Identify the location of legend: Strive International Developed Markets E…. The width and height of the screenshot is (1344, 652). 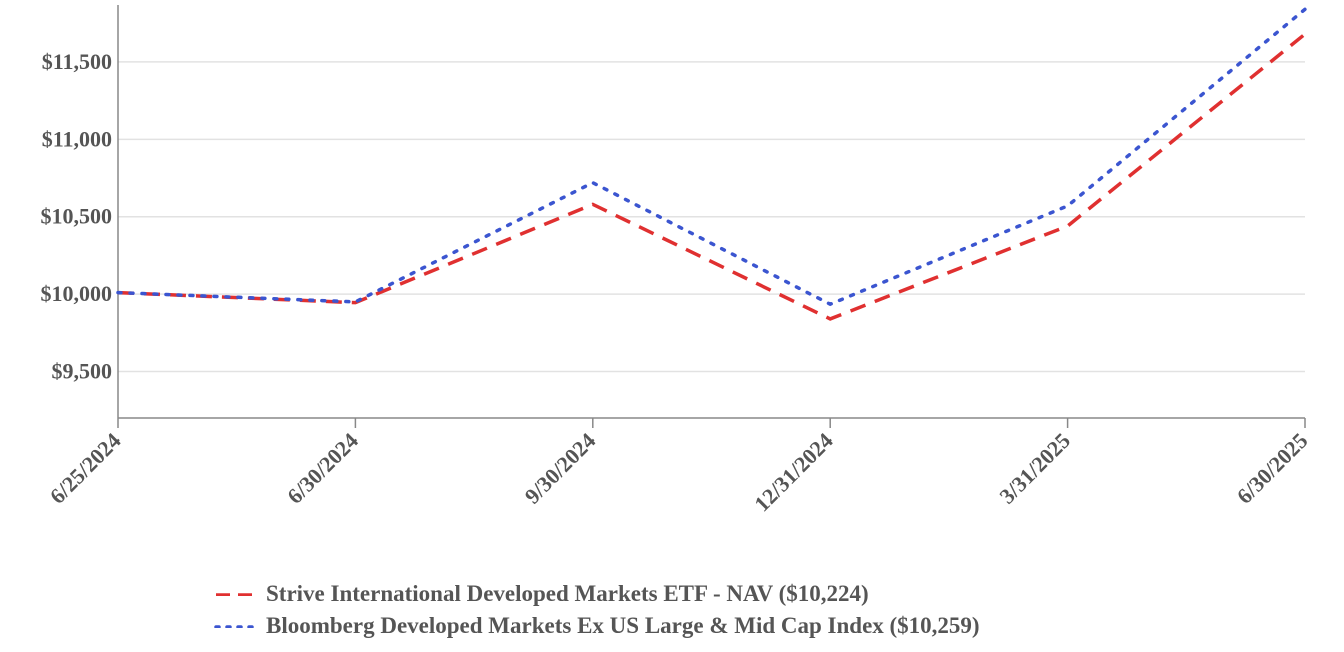
(597, 610).